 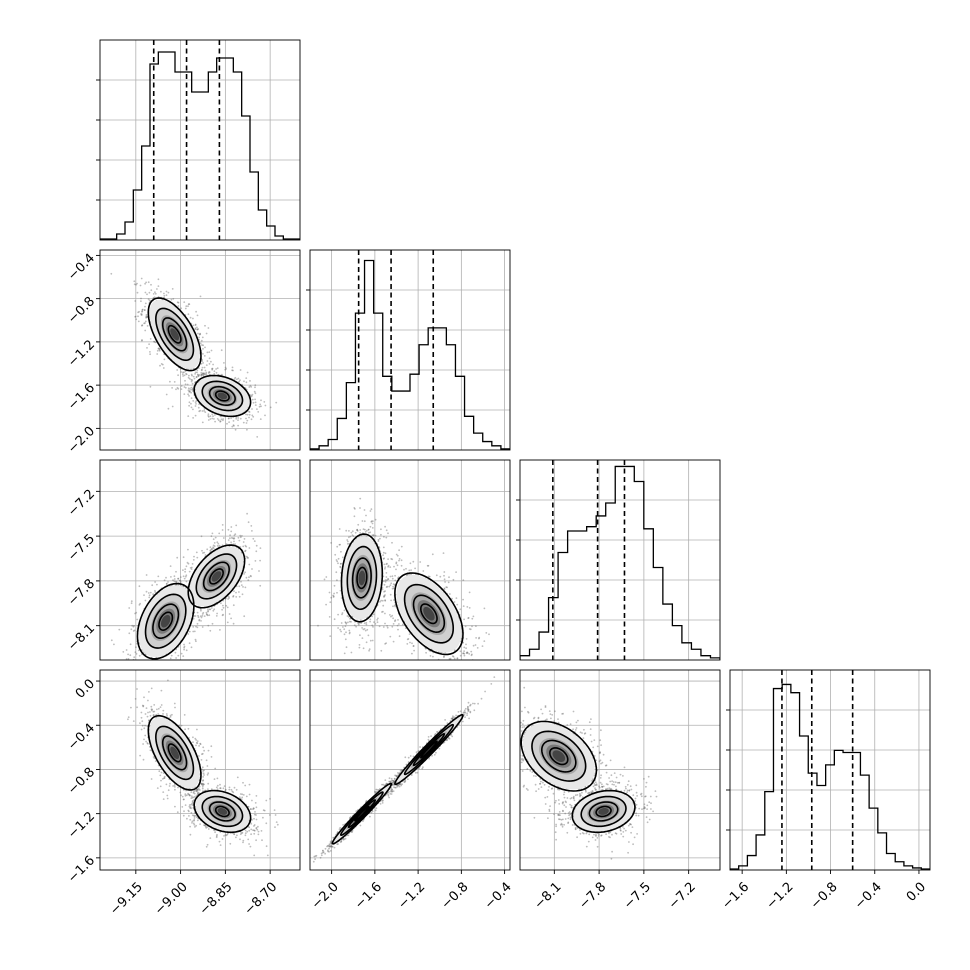 What do you see at coordinates (222, 396) in the screenshot?
I see `density-fill` at bounding box center [222, 396].